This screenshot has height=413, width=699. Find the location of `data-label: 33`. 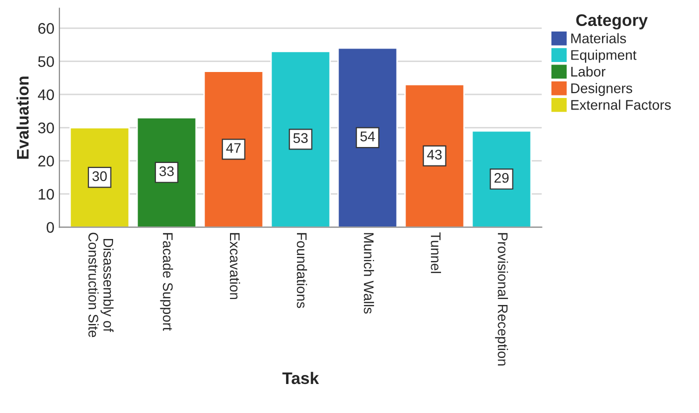

data-label: 33 is located at coordinates (166, 171).